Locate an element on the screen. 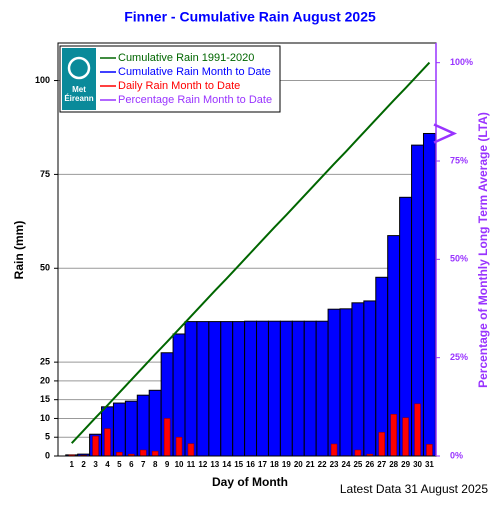  x-tick-label: 16 is located at coordinates (250, 464).